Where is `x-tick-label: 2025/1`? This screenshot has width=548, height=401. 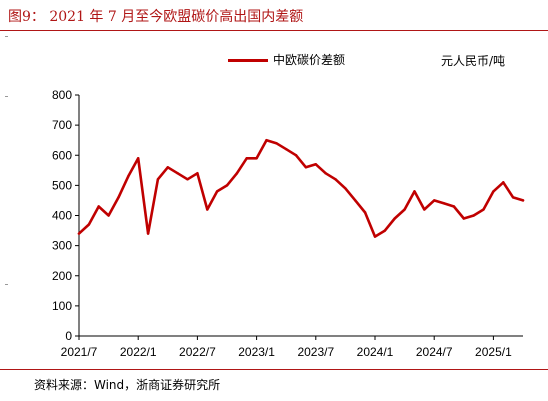
x-tick-label: 2025/1 is located at coordinates (493, 352).